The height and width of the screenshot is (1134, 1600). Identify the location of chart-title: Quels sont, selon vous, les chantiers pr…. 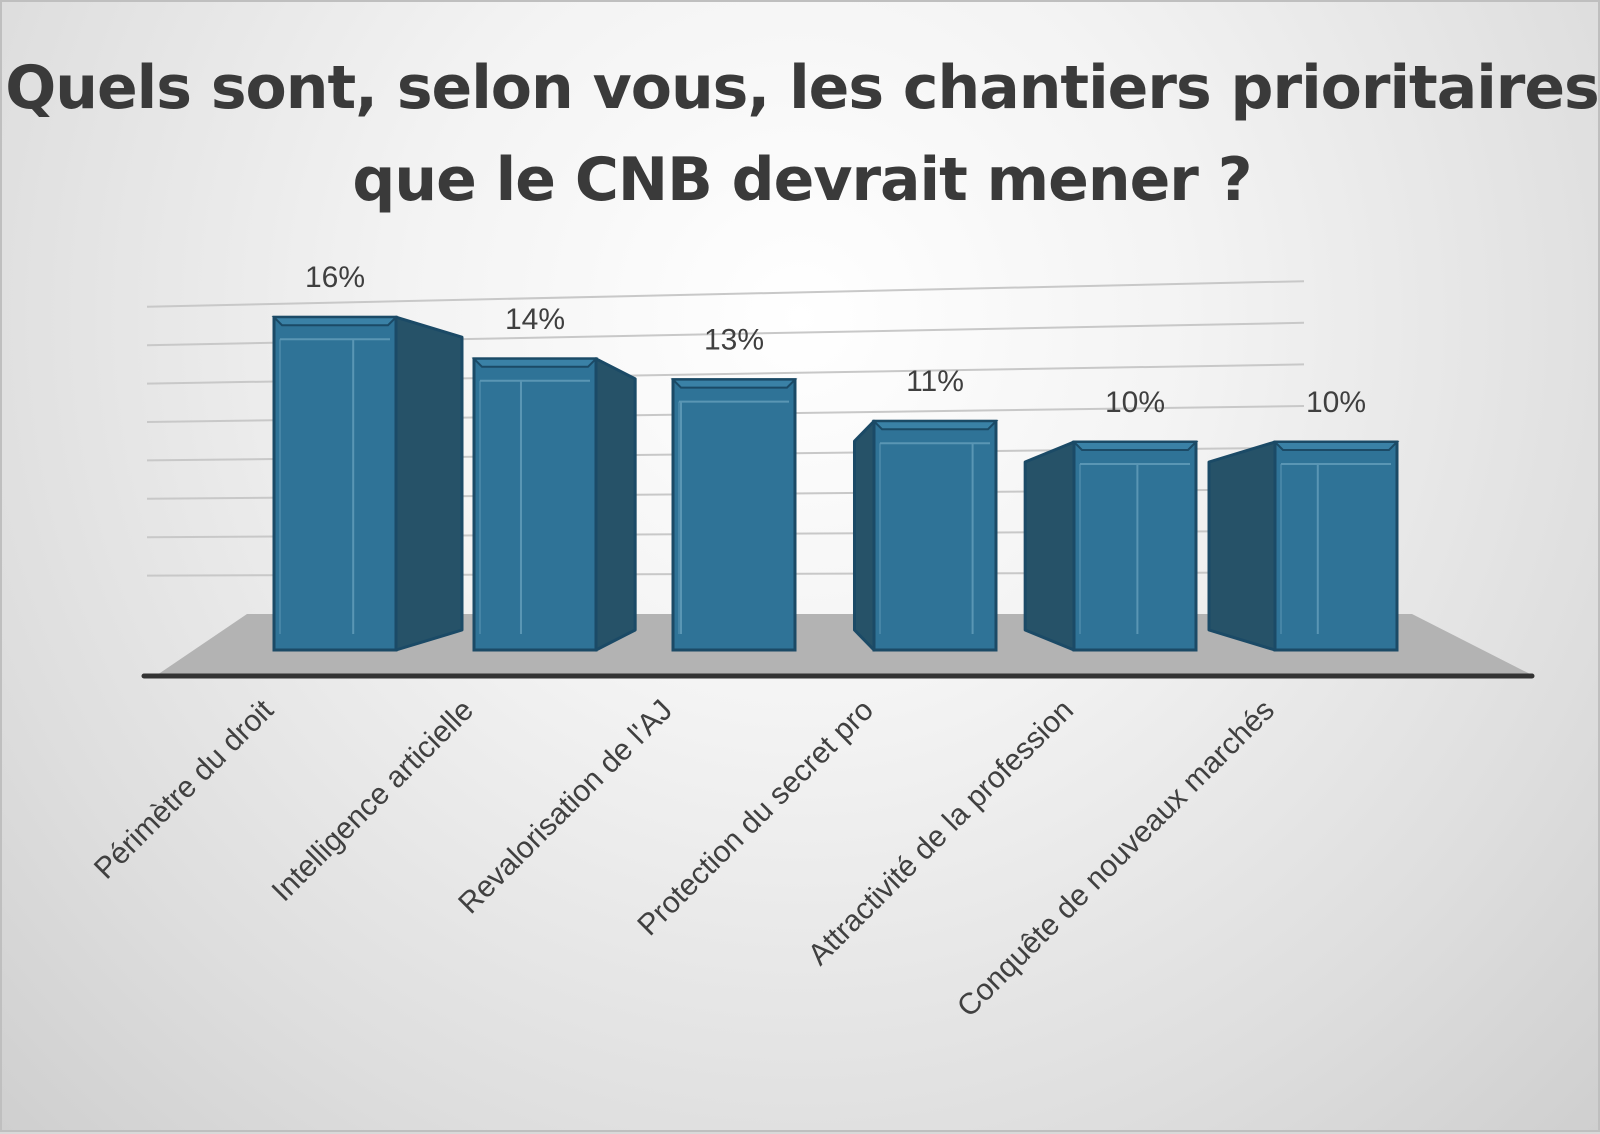
(802, 134).